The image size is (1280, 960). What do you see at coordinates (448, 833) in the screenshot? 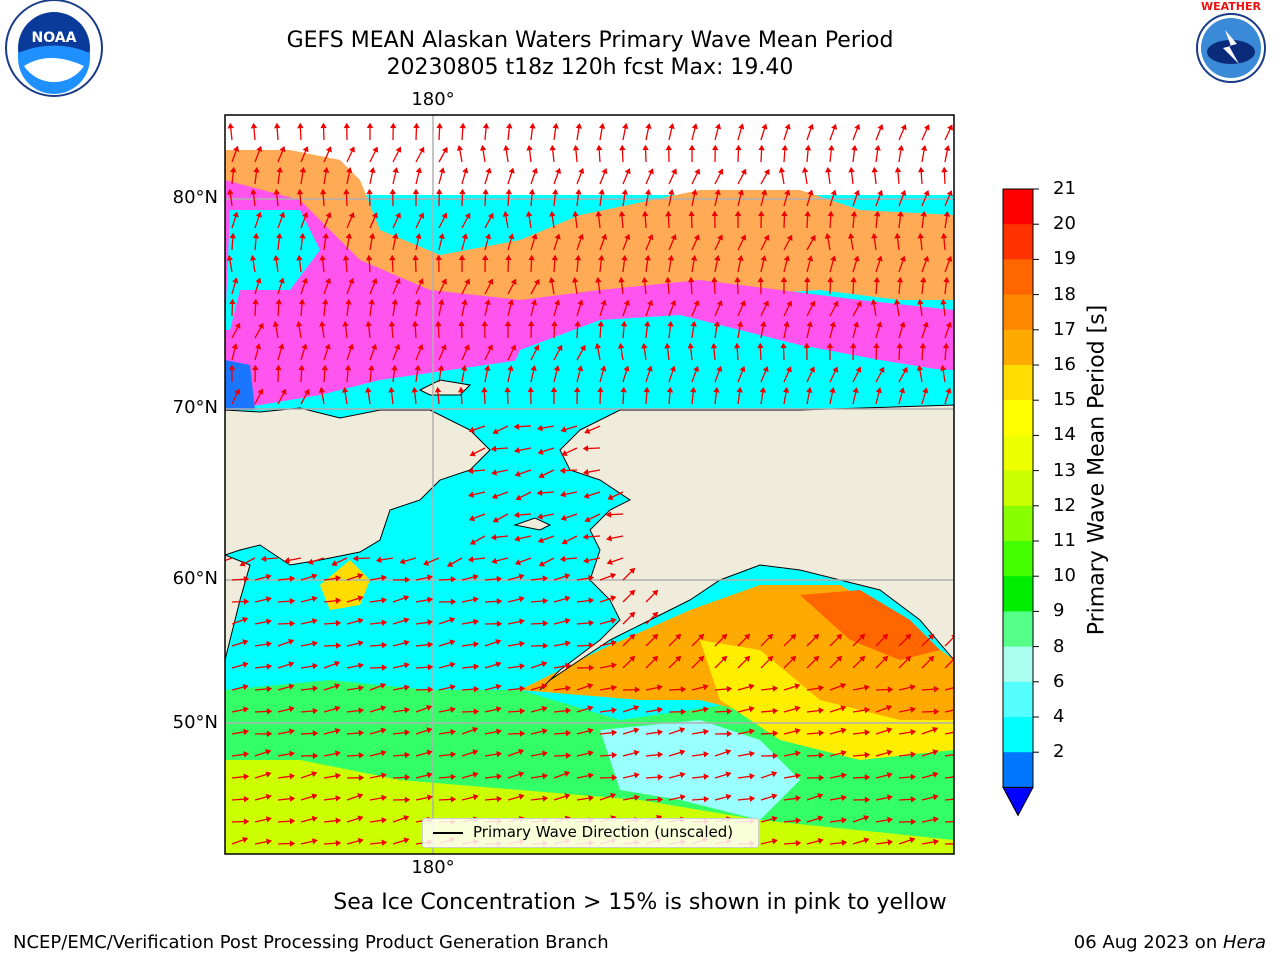
I see `legend-line-swatch` at bounding box center [448, 833].